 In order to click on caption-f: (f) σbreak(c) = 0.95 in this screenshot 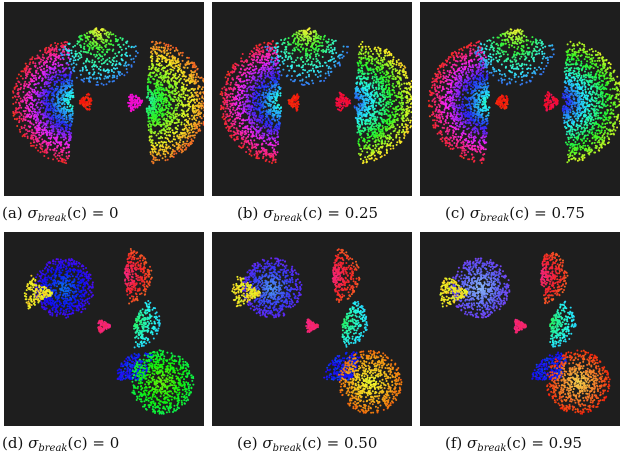, I will do `click(513, 444)`.